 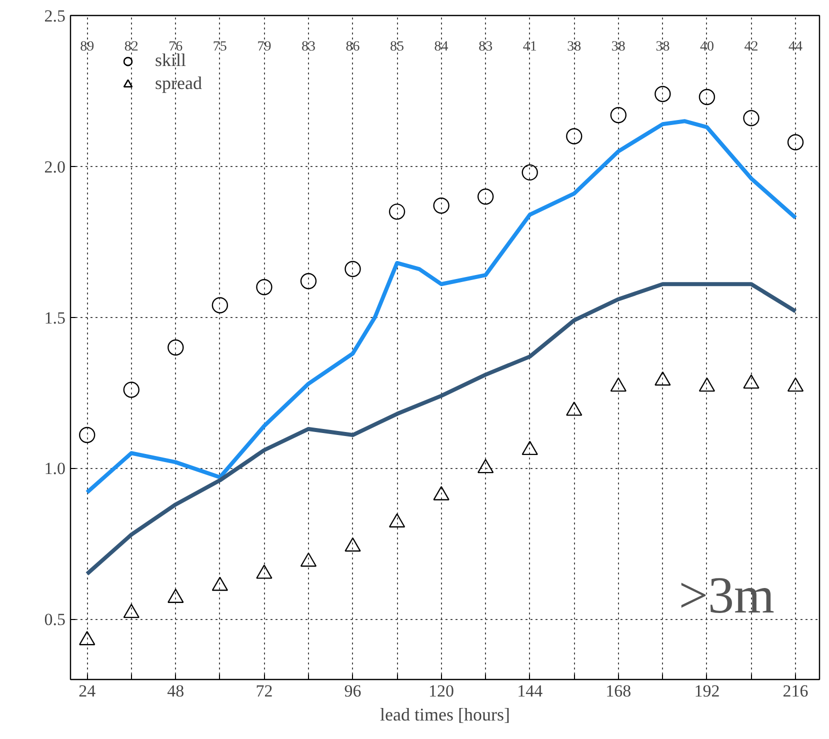 I want to click on annotation: 89, so click(x=87, y=47).